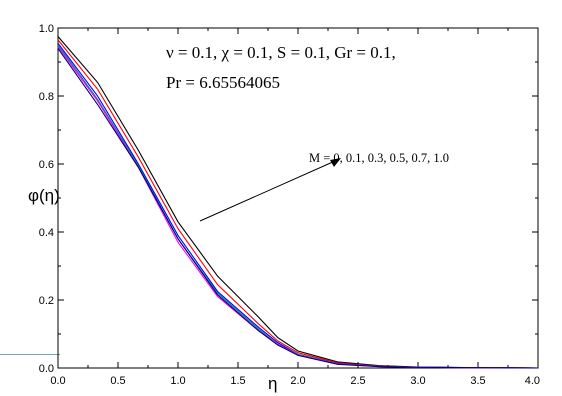 This screenshot has width=562, height=396. What do you see at coordinates (46, 29) in the screenshot?
I see `y-tick-label: 1.0` at bounding box center [46, 29].